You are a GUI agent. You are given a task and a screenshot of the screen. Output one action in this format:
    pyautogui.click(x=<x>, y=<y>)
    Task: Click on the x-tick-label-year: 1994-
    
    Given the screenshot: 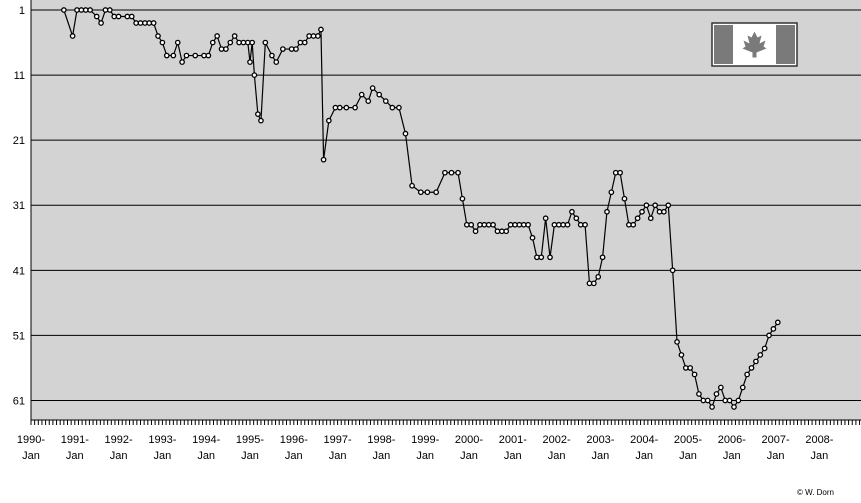 What is the action you would take?
    pyautogui.click(x=206, y=440)
    